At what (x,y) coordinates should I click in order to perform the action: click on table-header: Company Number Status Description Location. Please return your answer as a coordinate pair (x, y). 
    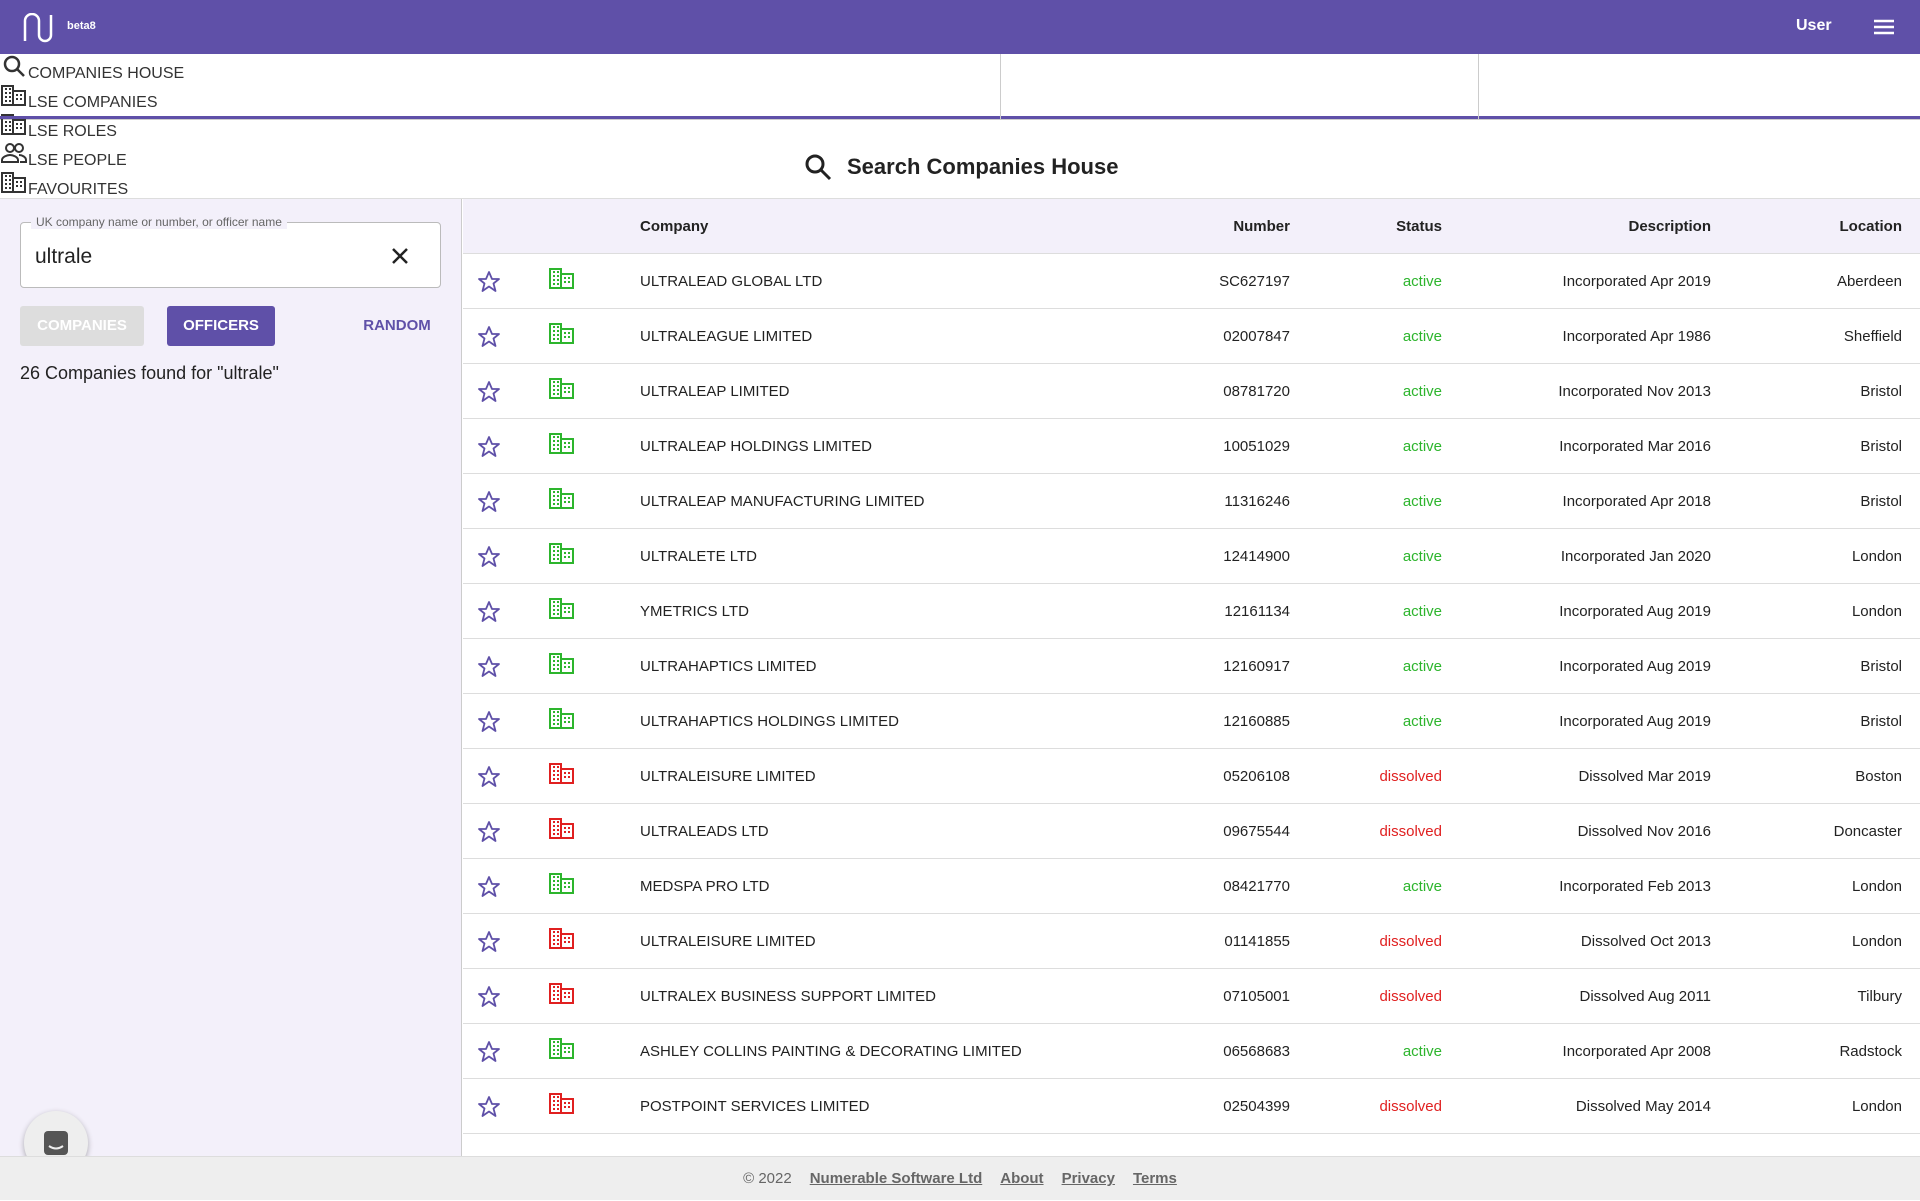
    Looking at the image, I should click on (1191, 226).